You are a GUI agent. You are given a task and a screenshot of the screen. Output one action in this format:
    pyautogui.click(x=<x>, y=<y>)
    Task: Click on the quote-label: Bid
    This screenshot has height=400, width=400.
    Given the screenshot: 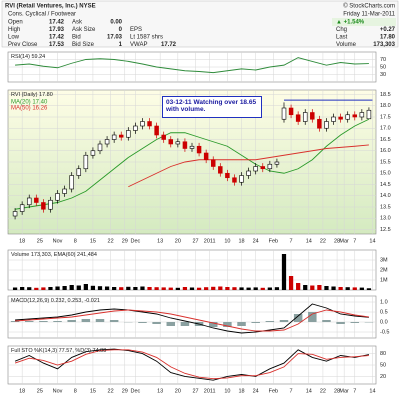 What is the action you would take?
    pyautogui.click(x=76, y=38)
    